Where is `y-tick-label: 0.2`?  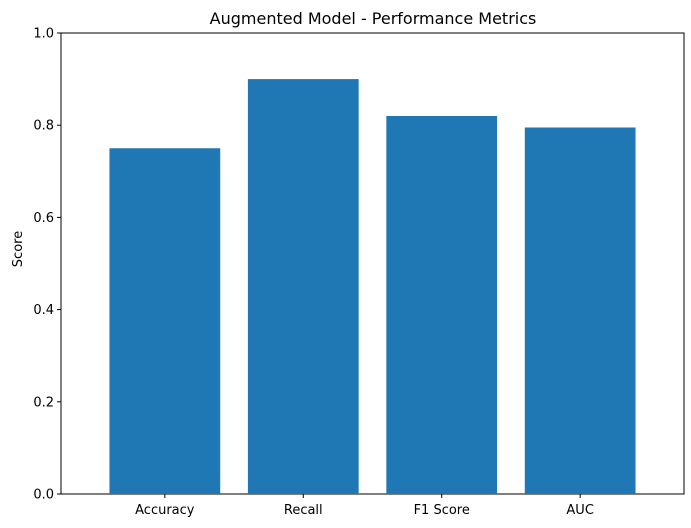
y-tick-label: 0.2 is located at coordinates (43, 402).